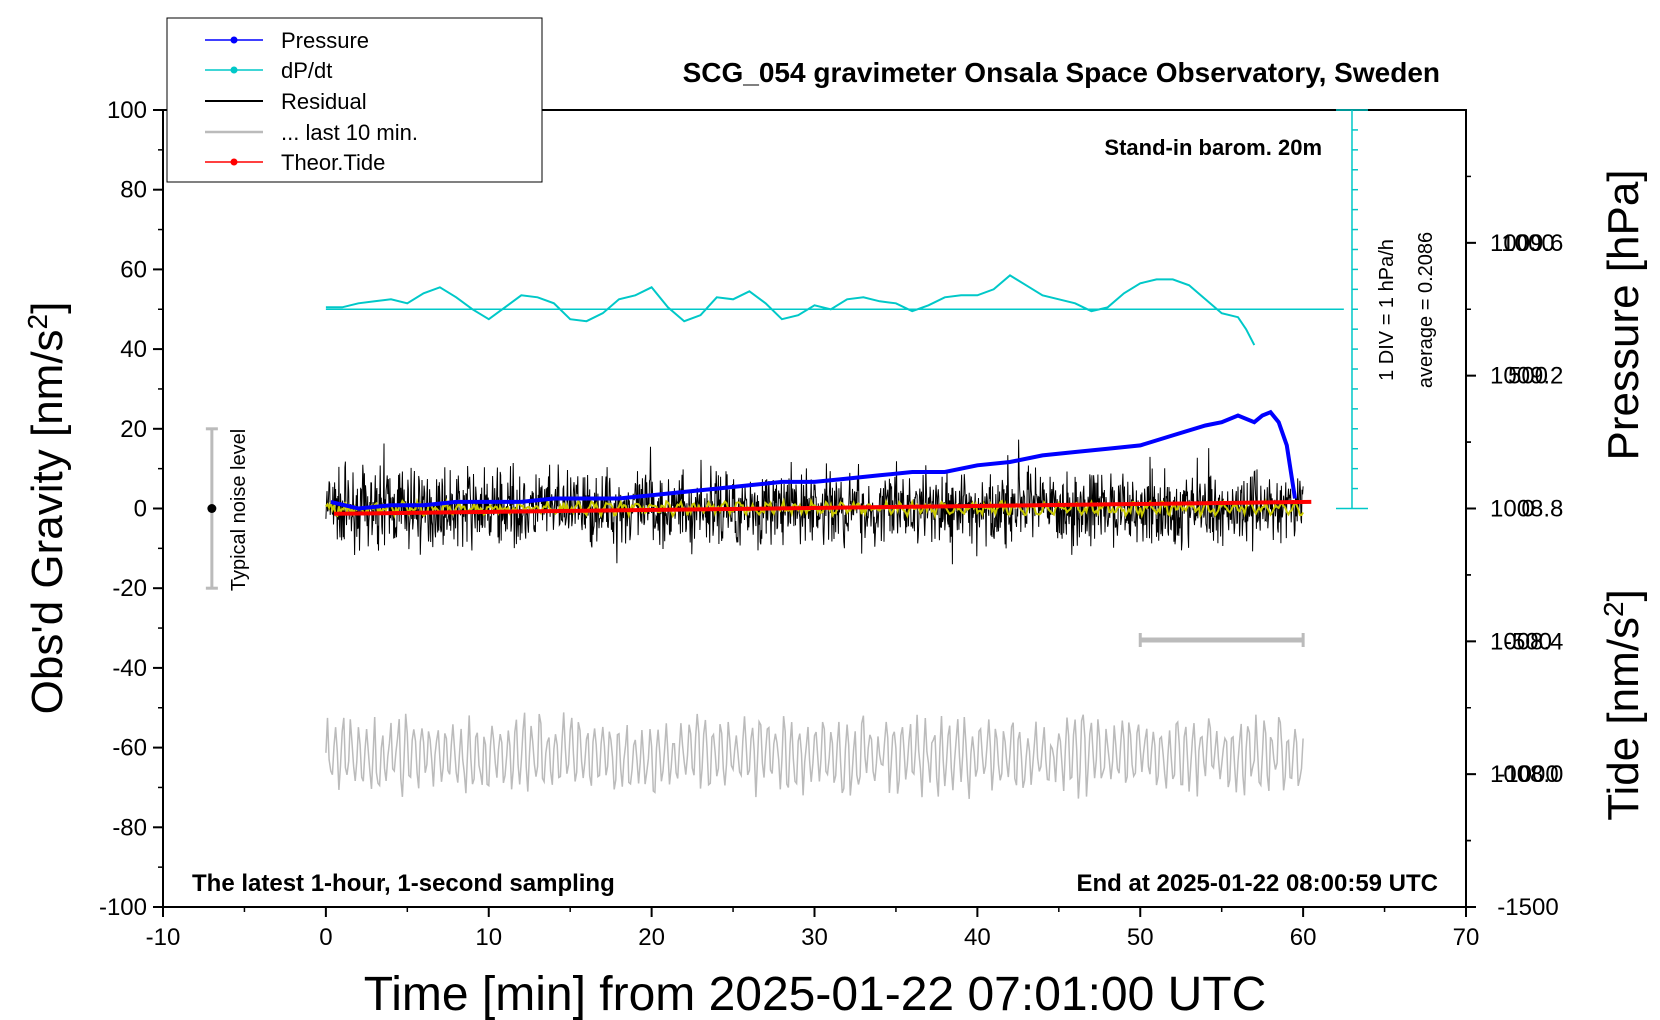 The image size is (1660, 1020). I want to click on x-tick-label: 40, so click(977, 937).